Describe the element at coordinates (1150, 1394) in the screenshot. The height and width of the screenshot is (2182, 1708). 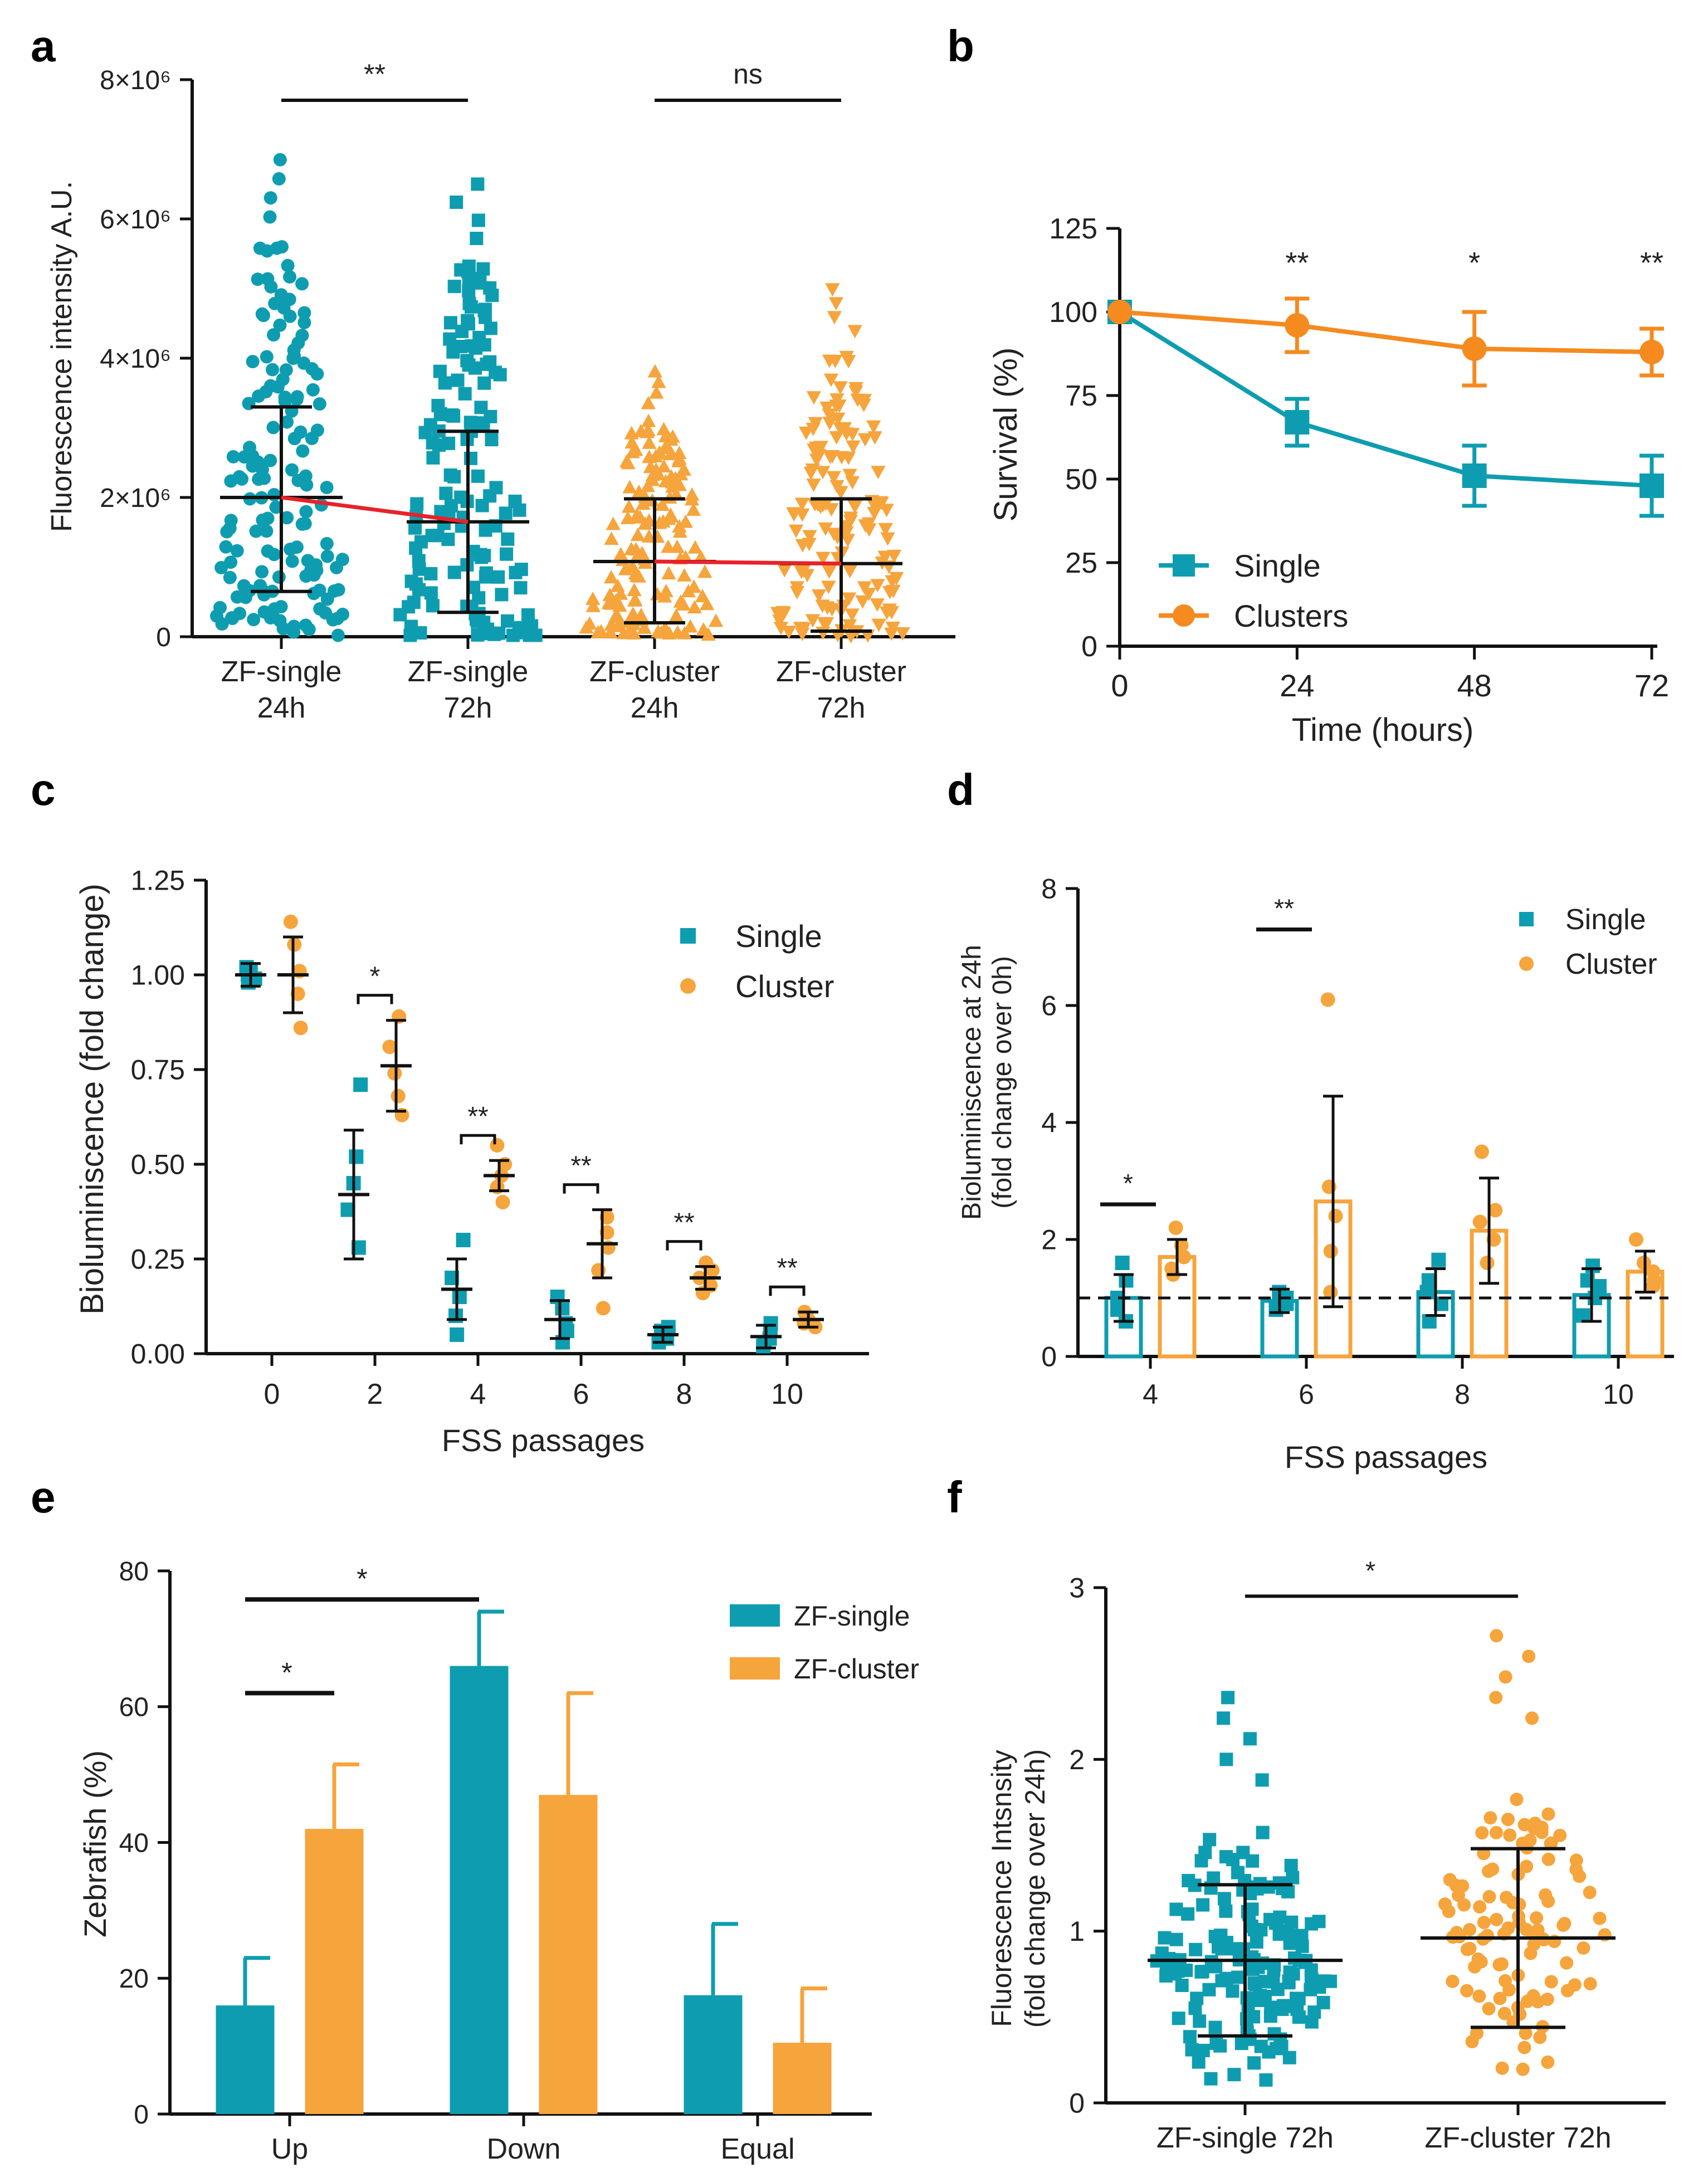
I see `panel-d-x-tick-label: 4` at that location.